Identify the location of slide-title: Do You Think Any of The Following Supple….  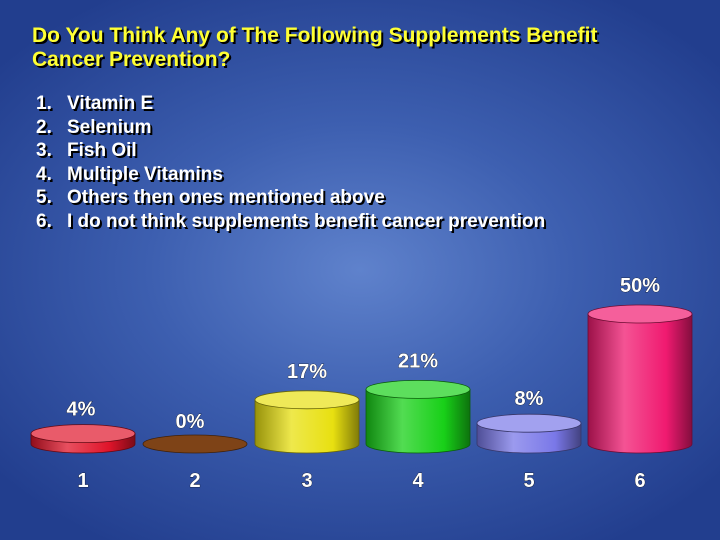
(362, 48).